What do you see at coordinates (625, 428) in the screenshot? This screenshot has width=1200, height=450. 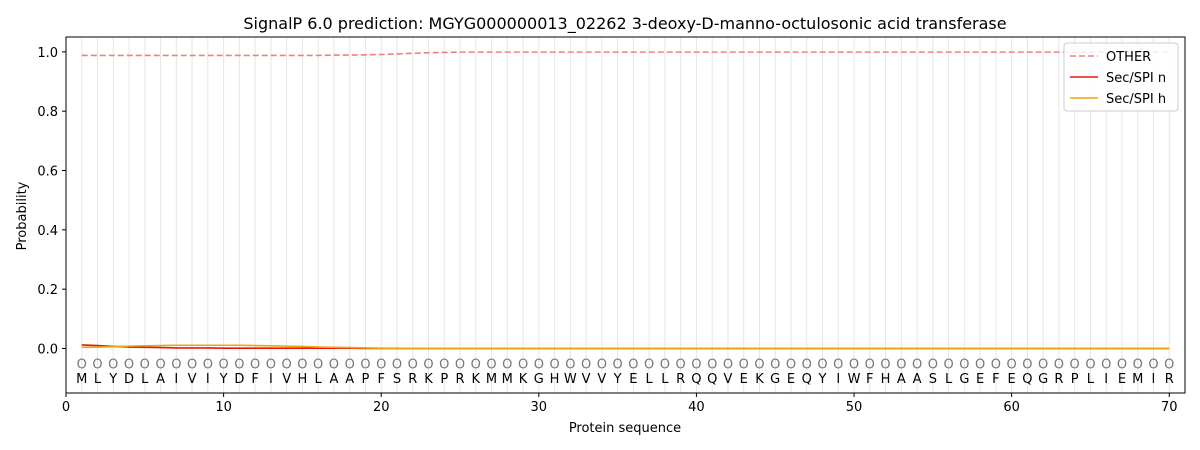 I see `x-axis-label: Protein sequence` at bounding box center [625, 428].